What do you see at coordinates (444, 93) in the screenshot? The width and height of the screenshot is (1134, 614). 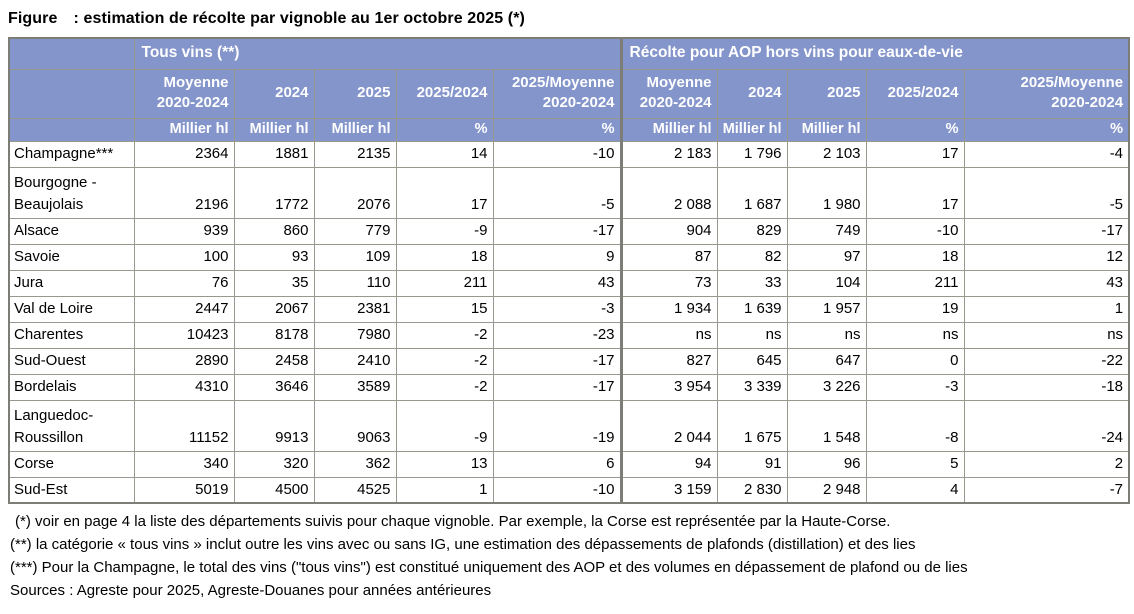 I see `column-header: 2025/2024` at bounding box center [444, 93].